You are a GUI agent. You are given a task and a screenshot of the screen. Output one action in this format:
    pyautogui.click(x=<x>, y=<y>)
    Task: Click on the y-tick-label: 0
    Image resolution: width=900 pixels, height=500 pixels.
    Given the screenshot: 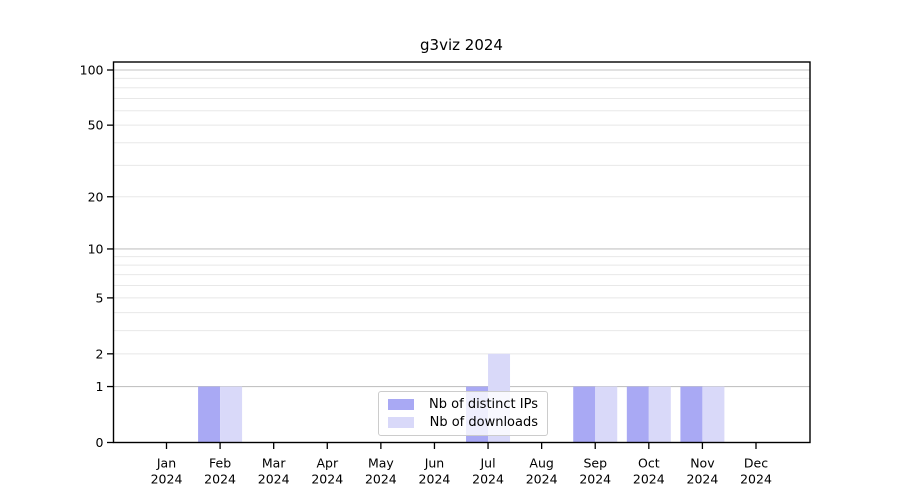 What is the action you would take?
    pyautogui.click(x=100, y=442)
    